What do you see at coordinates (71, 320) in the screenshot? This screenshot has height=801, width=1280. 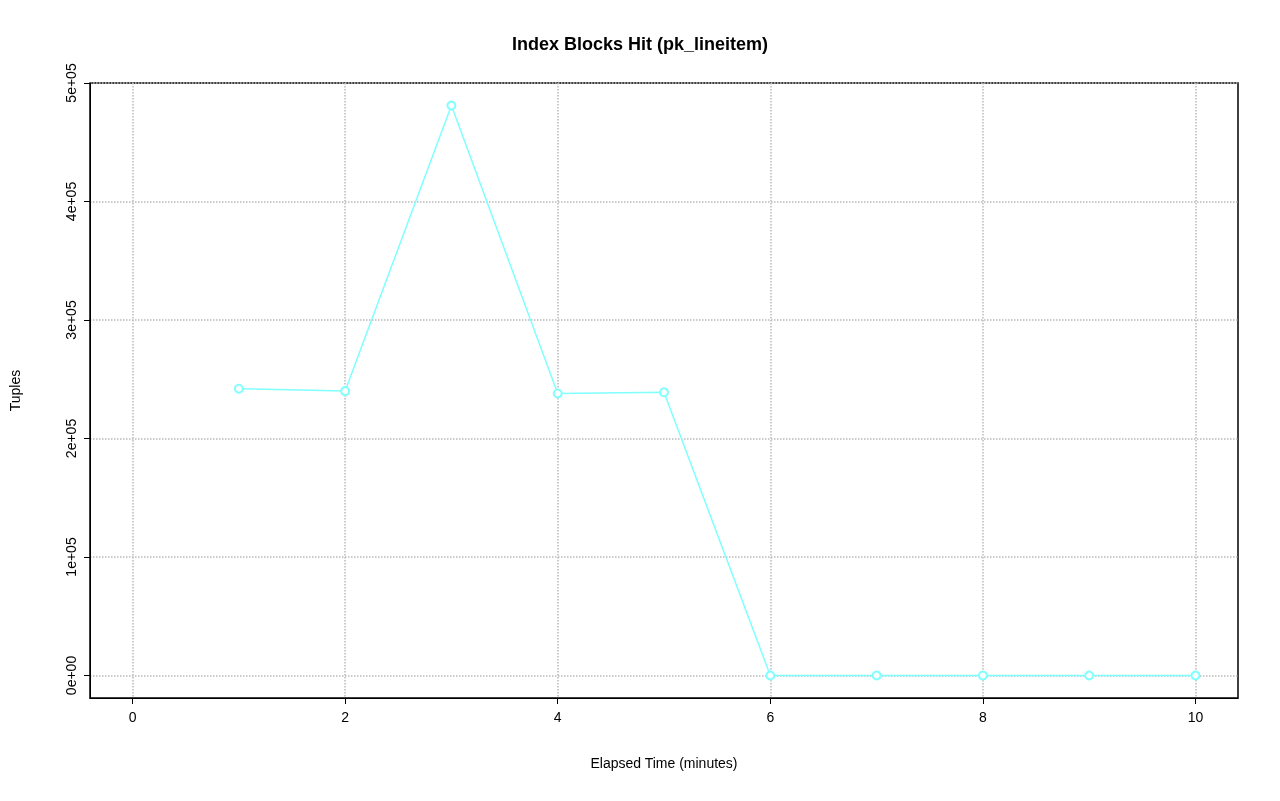 I see `y-tick-label: 3e+05` at bounding box center [71, 320].